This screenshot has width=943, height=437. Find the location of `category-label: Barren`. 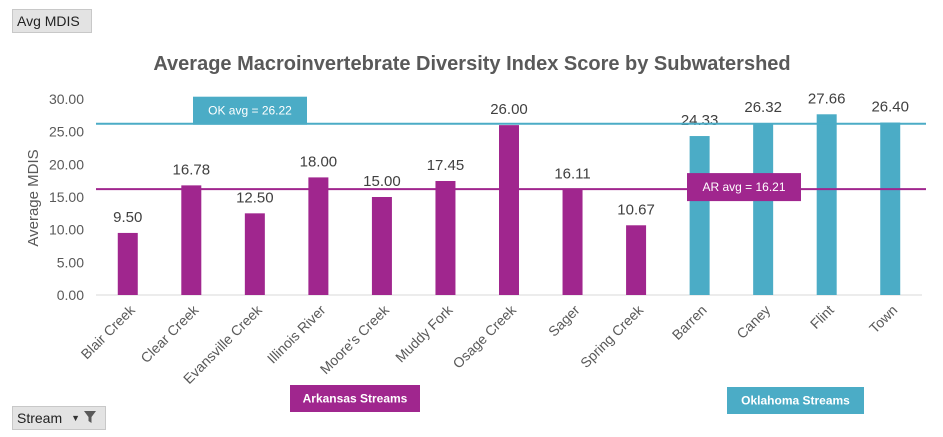

category-label: Barren is located at coordinates (689, 322).